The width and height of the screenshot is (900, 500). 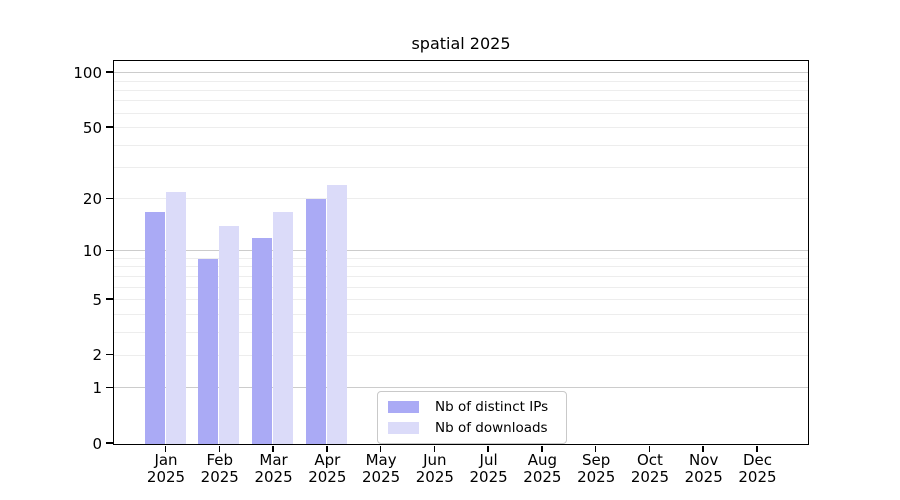 What do you see at coordinates (97, 299) in the screenshot?
I see `y-tick-label: 5` at bounding box center [97, 299].